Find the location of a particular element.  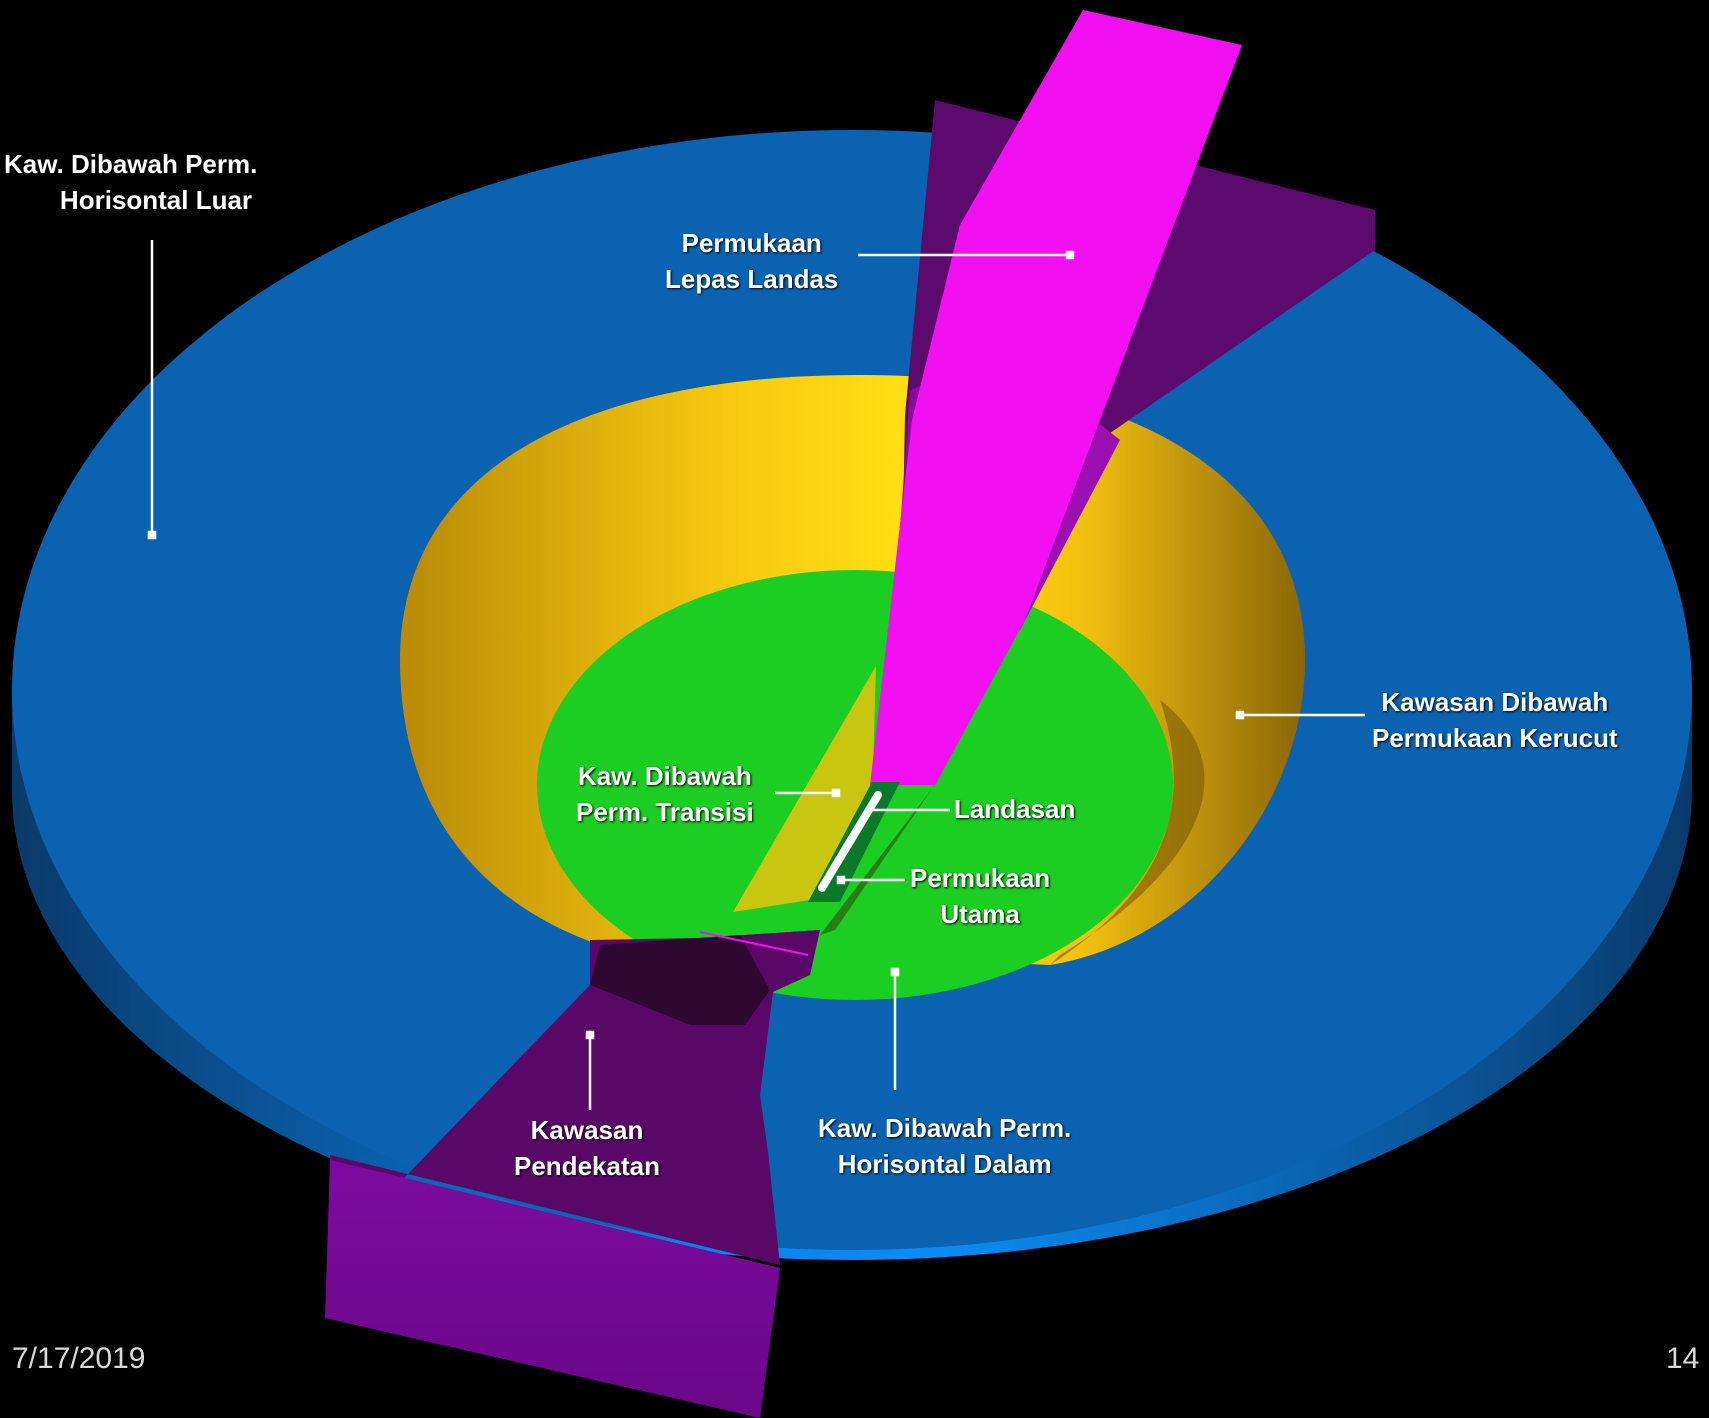

approach-edge-line is located at coordinates (754, 943).